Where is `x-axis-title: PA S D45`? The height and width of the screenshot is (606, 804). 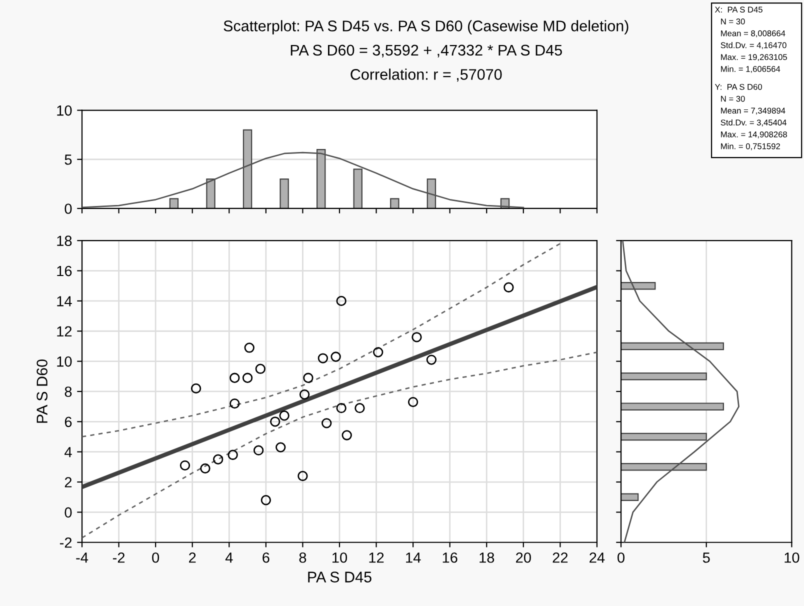
x-axis-title: PA S D45 is located at coordinates (340, 577).